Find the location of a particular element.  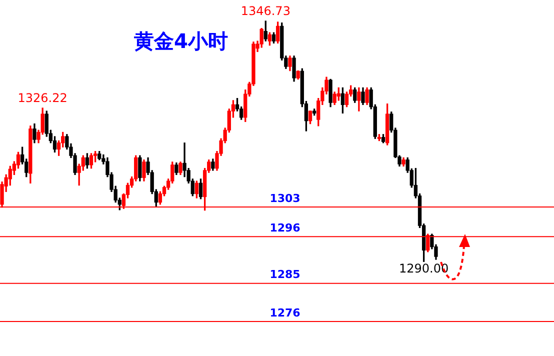

text: 黄金4小时 is located at coordinates (181, 41).